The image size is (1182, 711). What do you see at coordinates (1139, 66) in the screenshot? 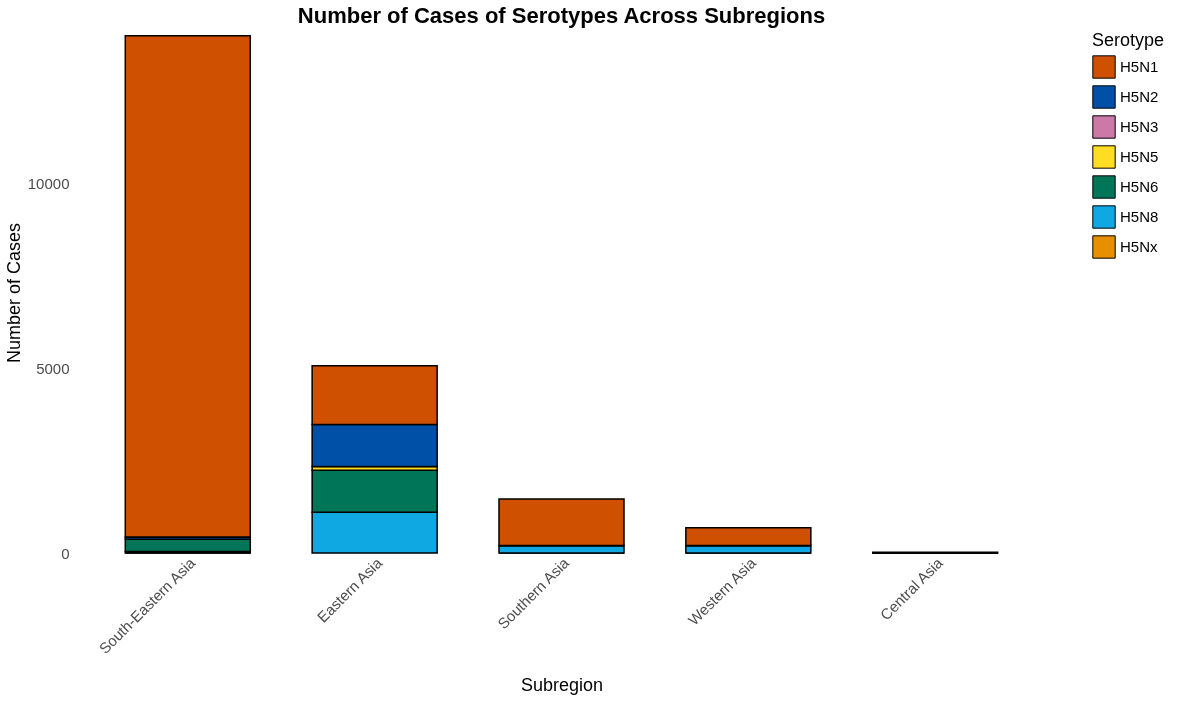
I see `legend-label: H5N1` at bounding box center [1139, 66].